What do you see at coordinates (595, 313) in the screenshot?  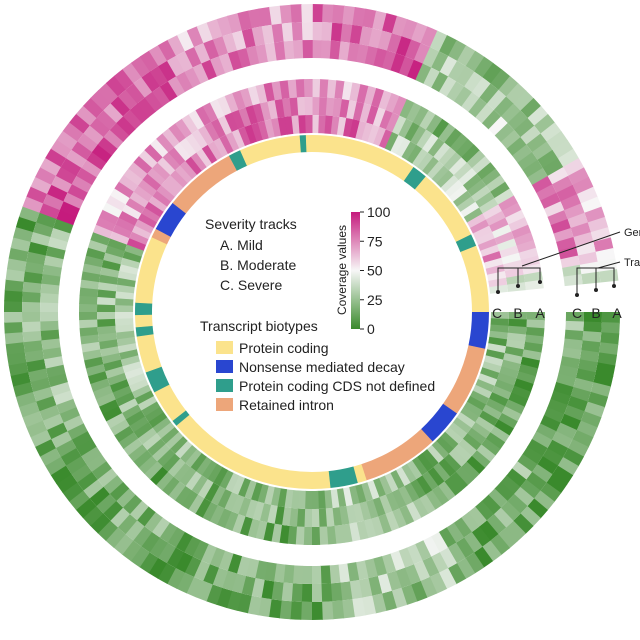 I see `transcript-track-letter-b: B` at bounding box center [595, 313].